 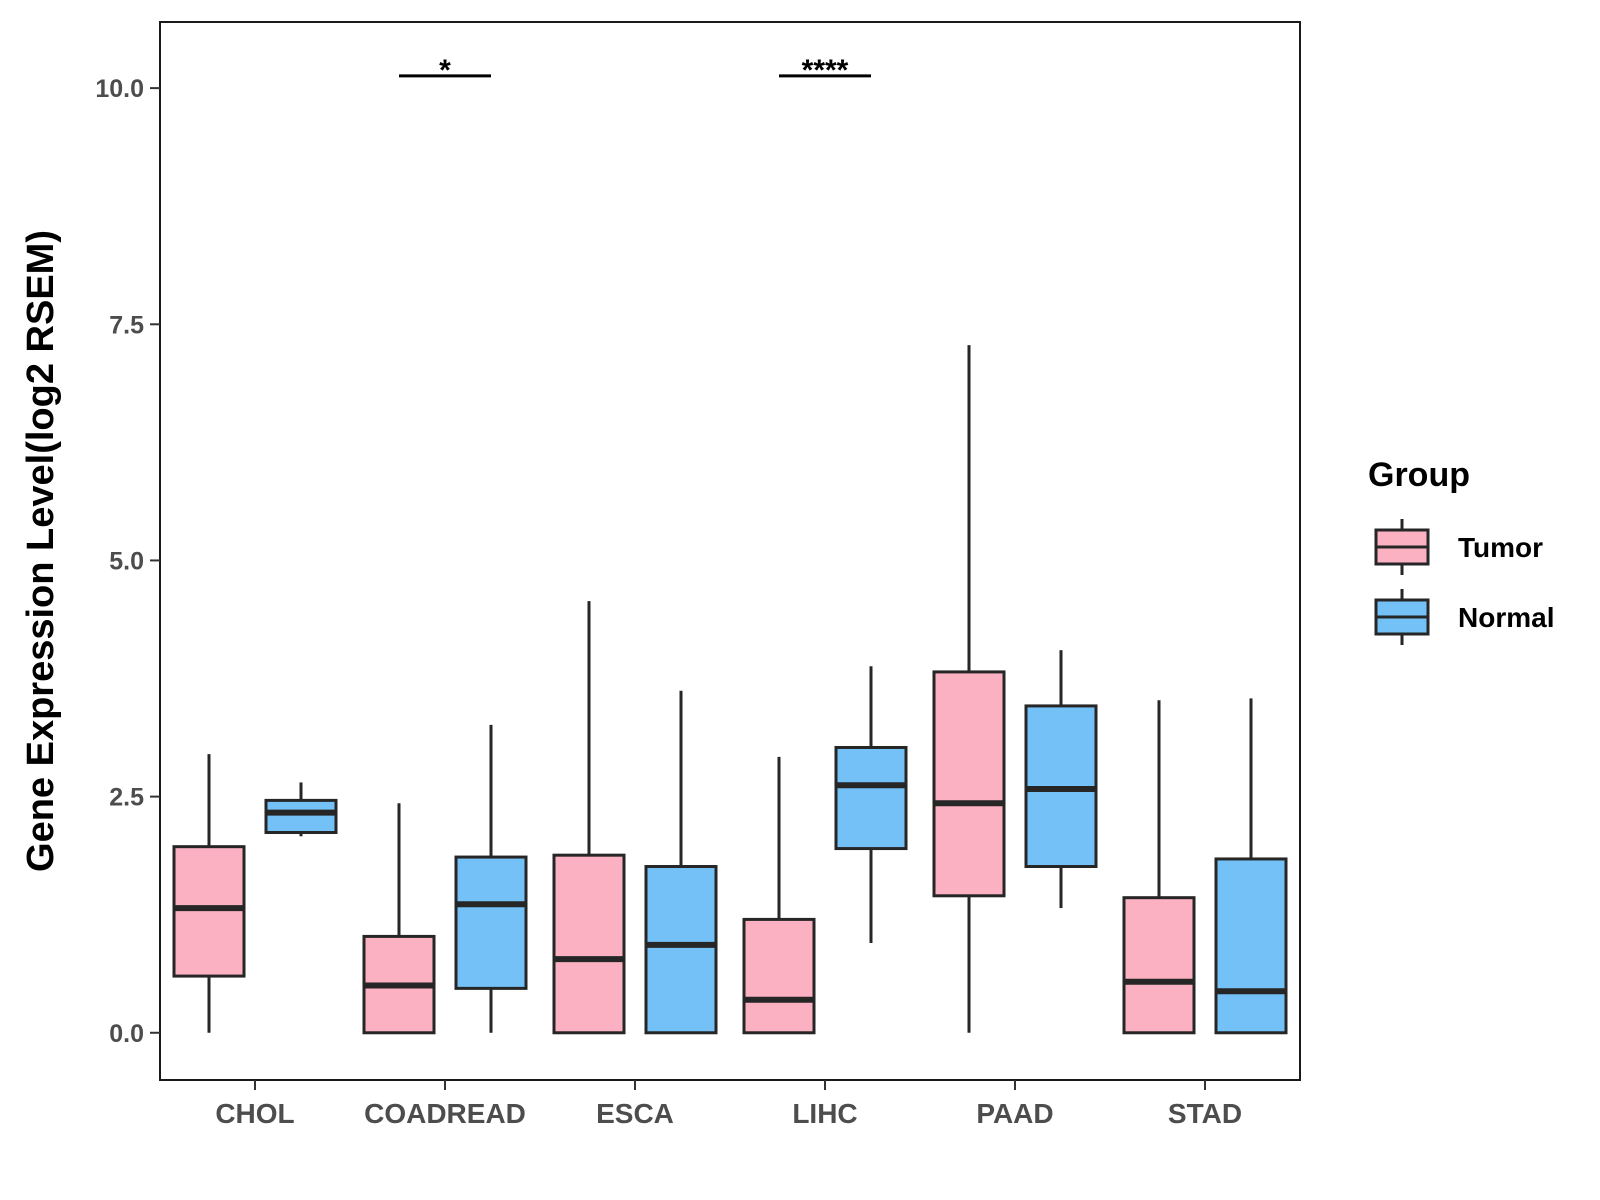 I want to click on box-normal-paad, so click(x=1061, y=779).